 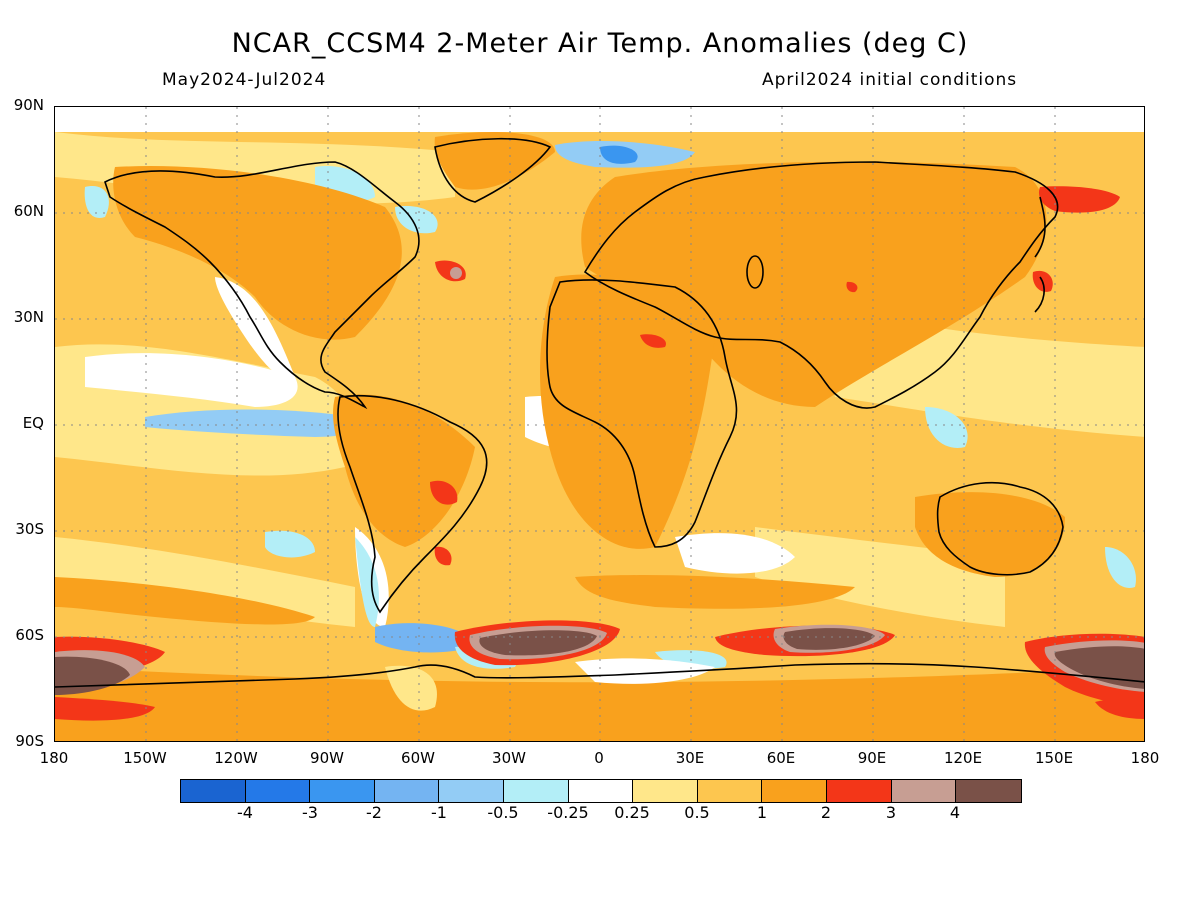 What do you see at coordinates (891, 812) in the screenshot?
I see `colorbar-label: 3` at bounding box center [891, 812].